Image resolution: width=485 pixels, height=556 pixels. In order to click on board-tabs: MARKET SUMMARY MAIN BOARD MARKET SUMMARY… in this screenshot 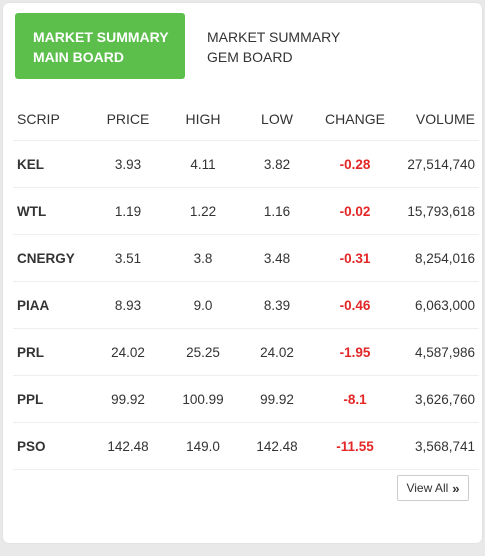, I will do `click(185, 46)`.